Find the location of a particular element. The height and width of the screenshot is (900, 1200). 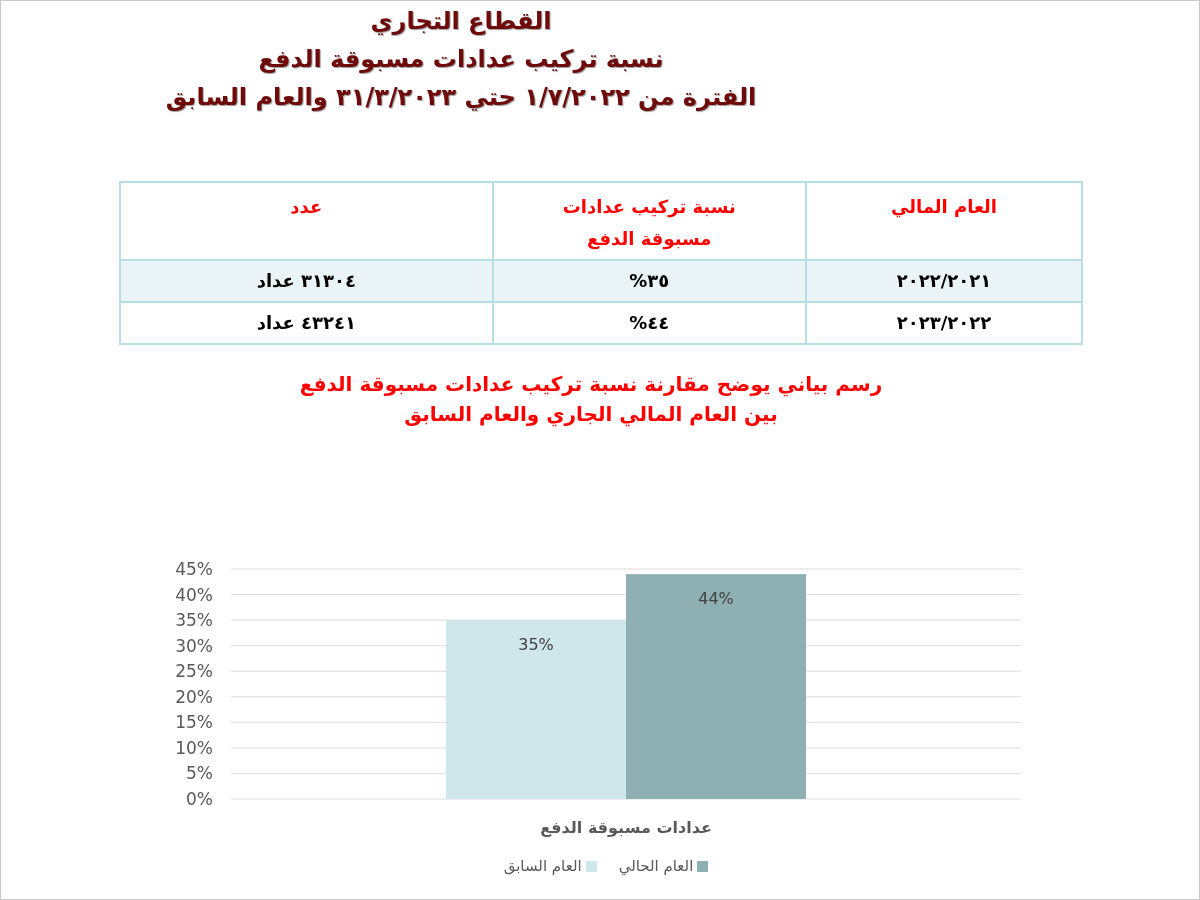

y-tick-label: 5% is located at coordinates (199, 773).